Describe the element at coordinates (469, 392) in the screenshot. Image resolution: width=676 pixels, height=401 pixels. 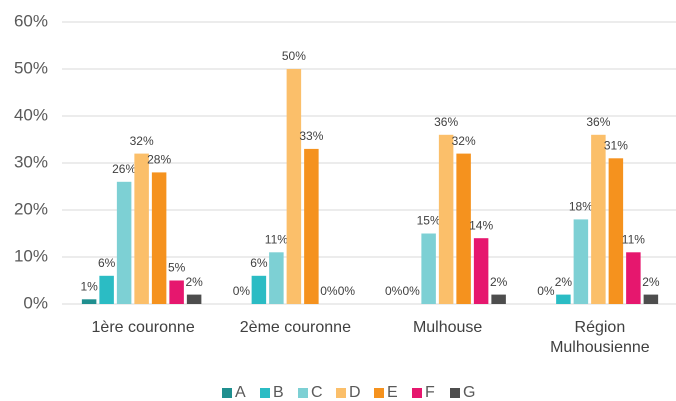
I see `legend-label: G` at that location.